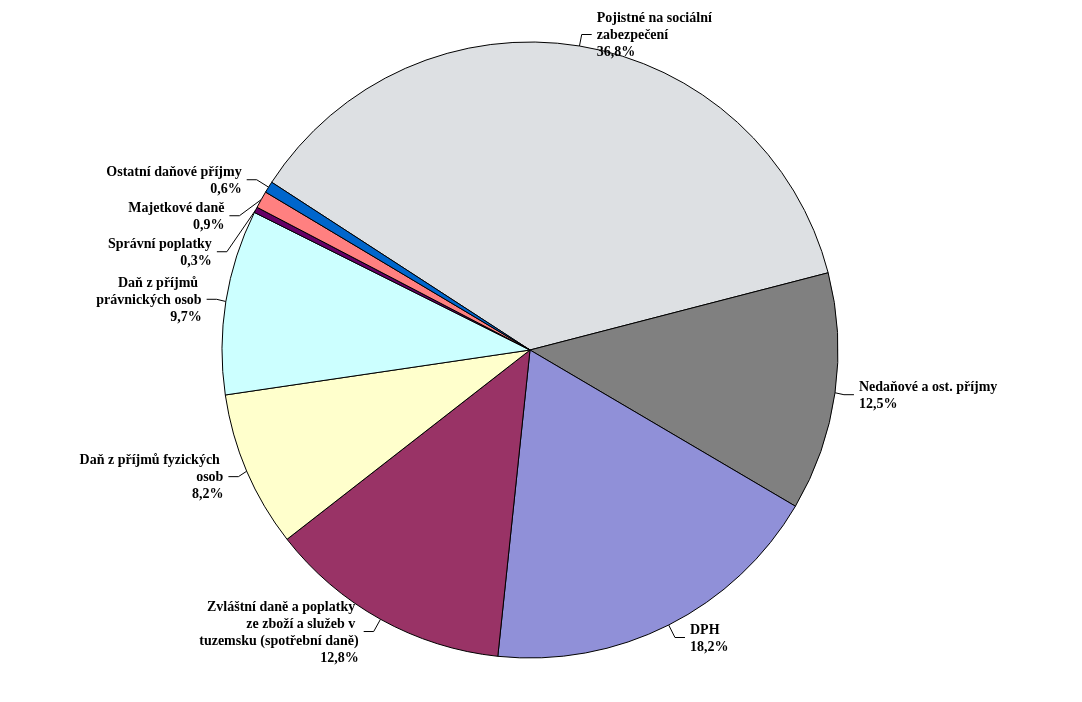  I want to click on slice-label: DPH, so click(704, 629).